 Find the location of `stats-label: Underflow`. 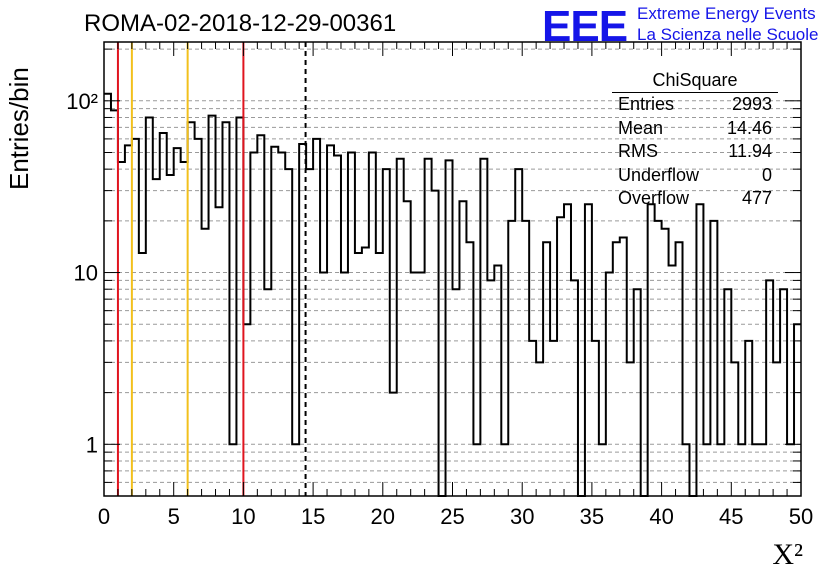

stats-label: Underflow is located at coordinates (659, 174).